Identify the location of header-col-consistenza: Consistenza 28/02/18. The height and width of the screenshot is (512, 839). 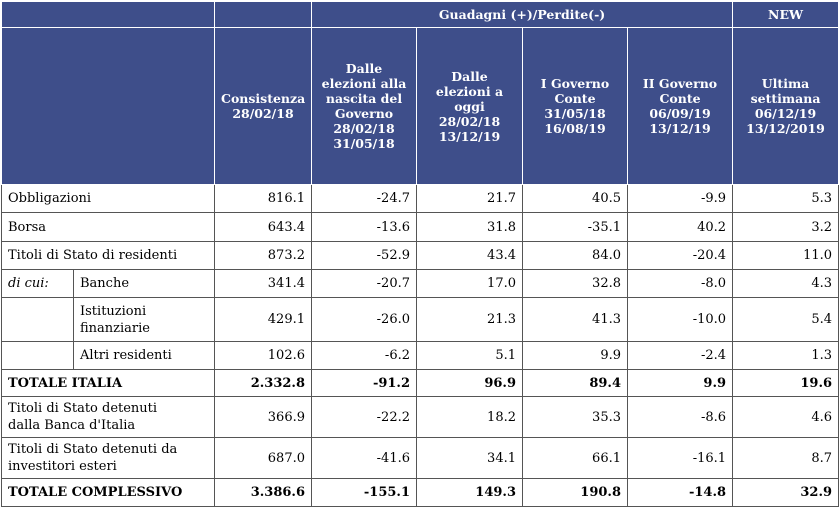
(263, 106).